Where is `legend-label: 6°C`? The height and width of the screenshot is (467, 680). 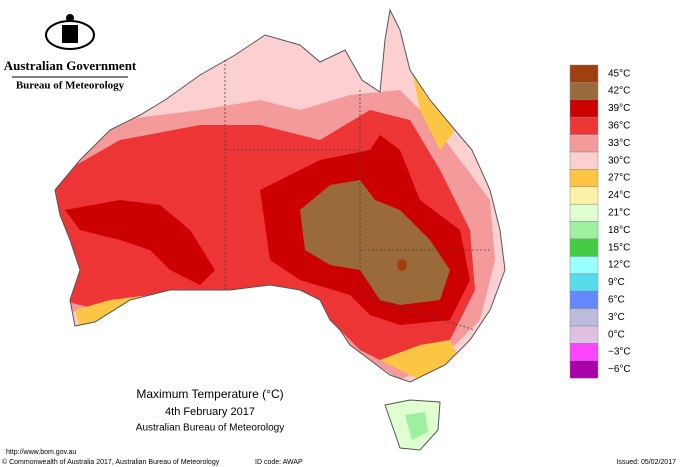
legend-label: 6°C is located at coordinates (616, 300).